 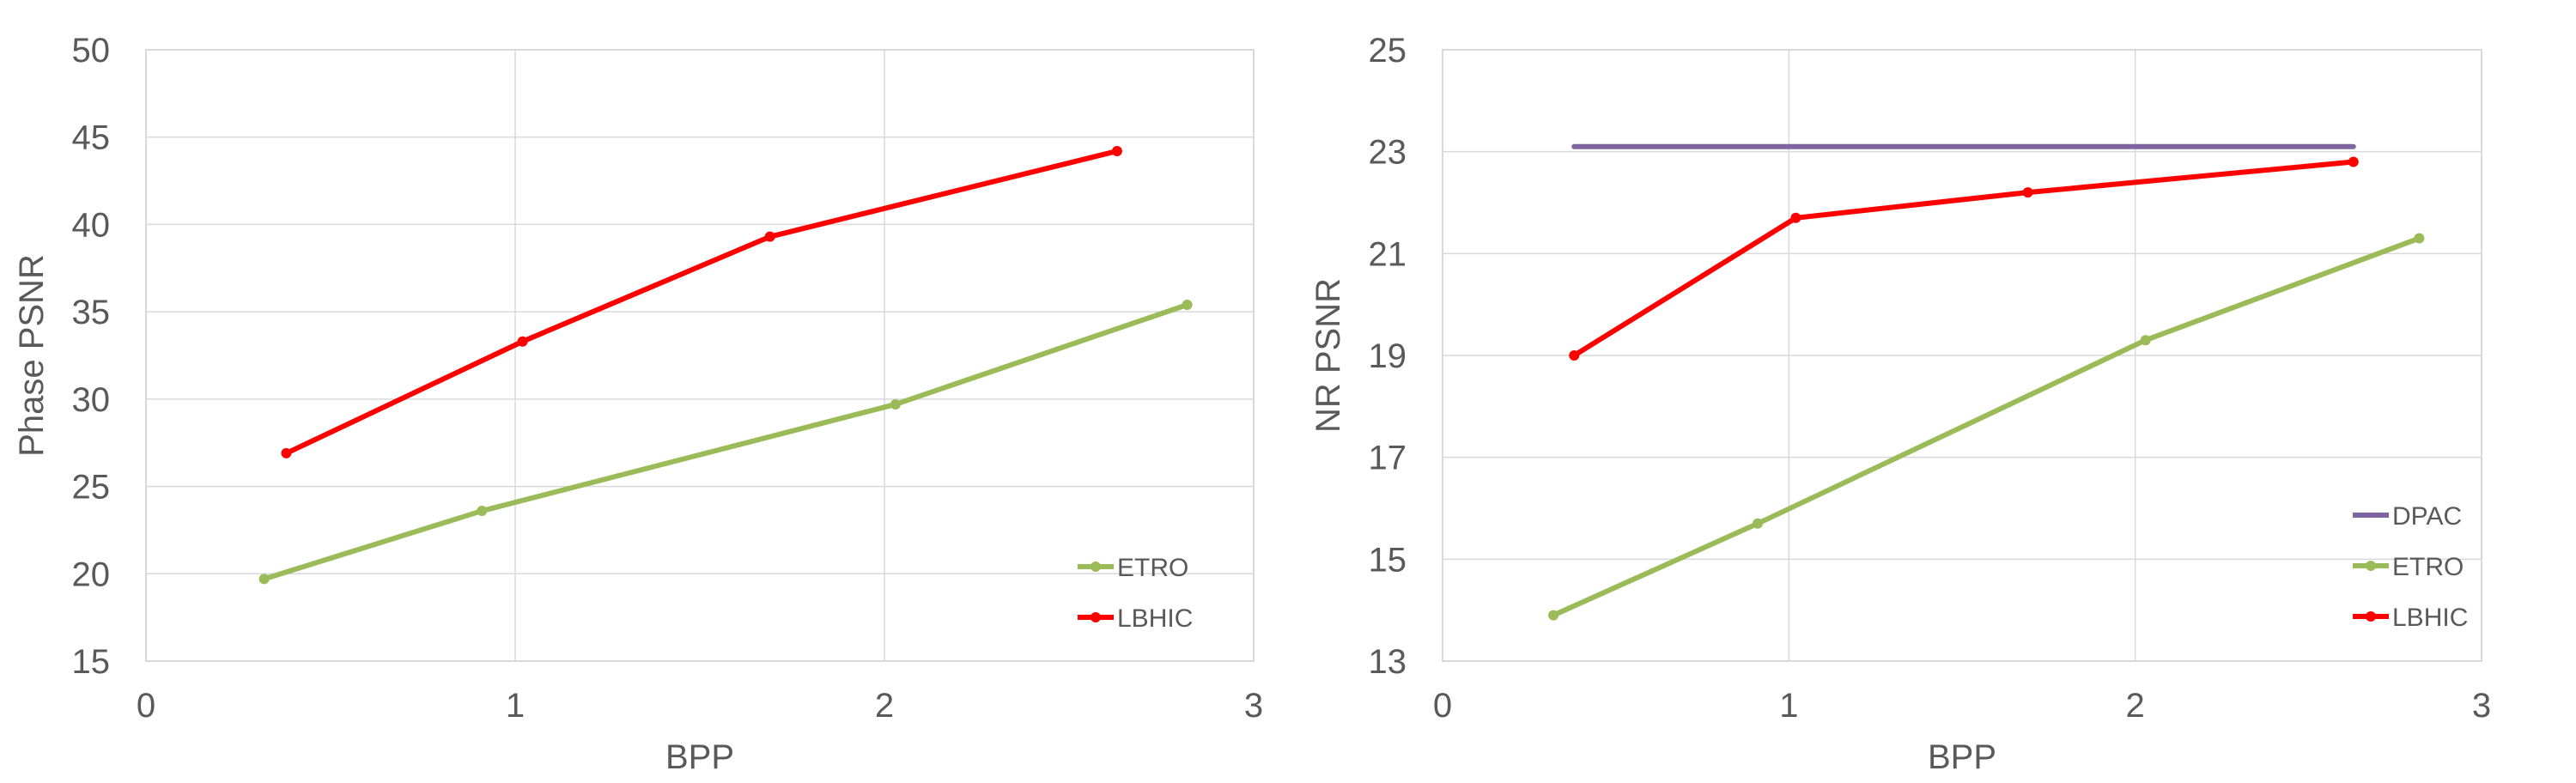 I want to click on legend-item-dpac: DPAC, so click(x=2407, y=517).